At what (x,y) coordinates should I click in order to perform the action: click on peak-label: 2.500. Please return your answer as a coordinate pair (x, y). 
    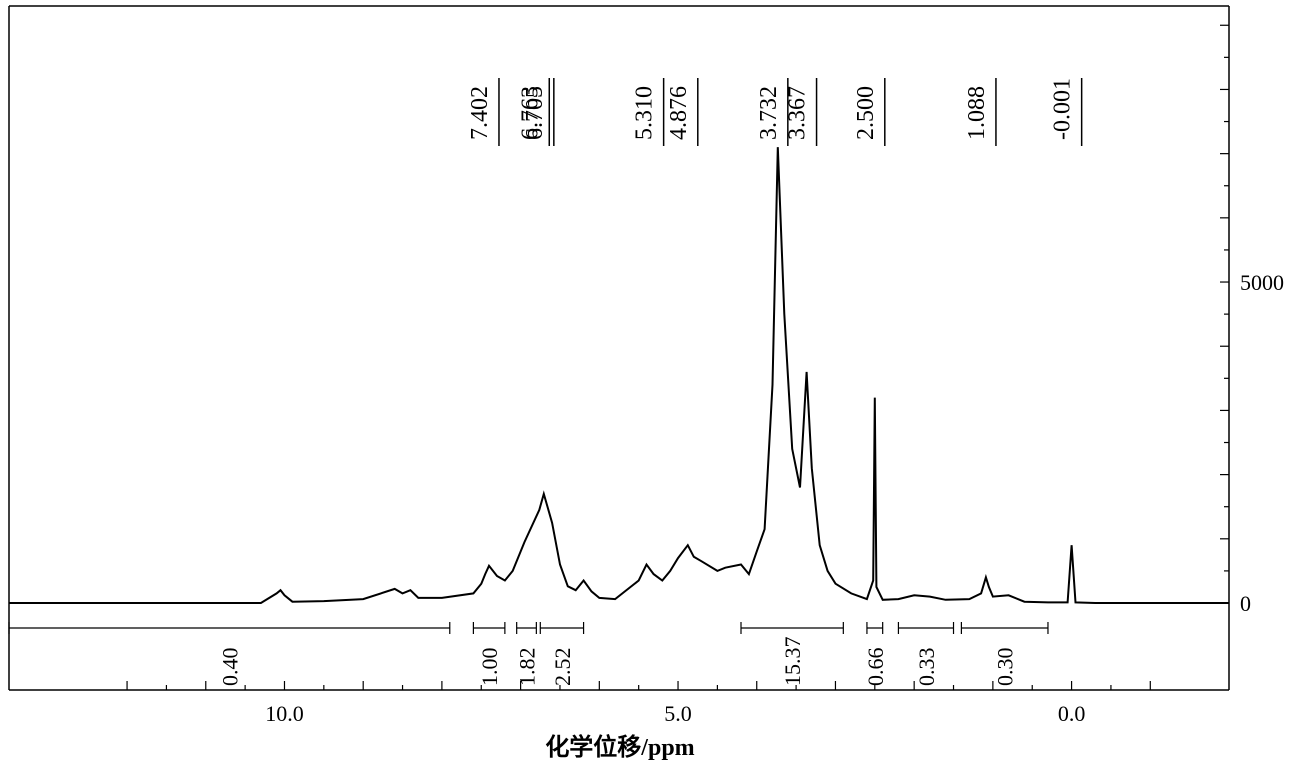
    Looking at the image, I should click on (866, 113).